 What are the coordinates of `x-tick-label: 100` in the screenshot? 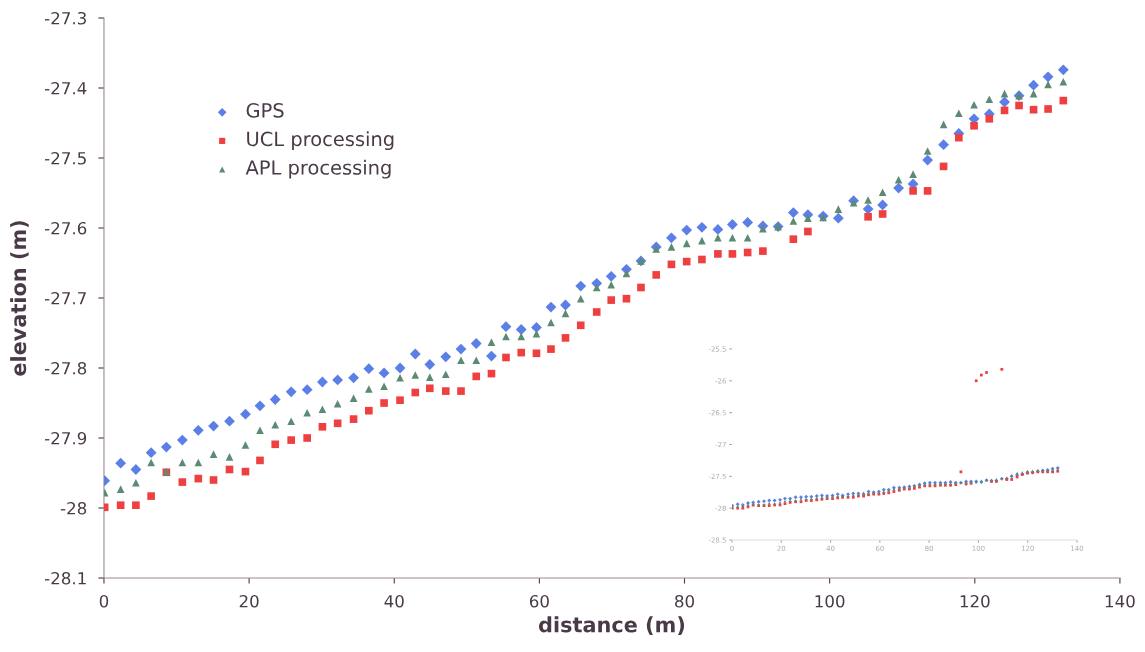 It's located at (830, 601).